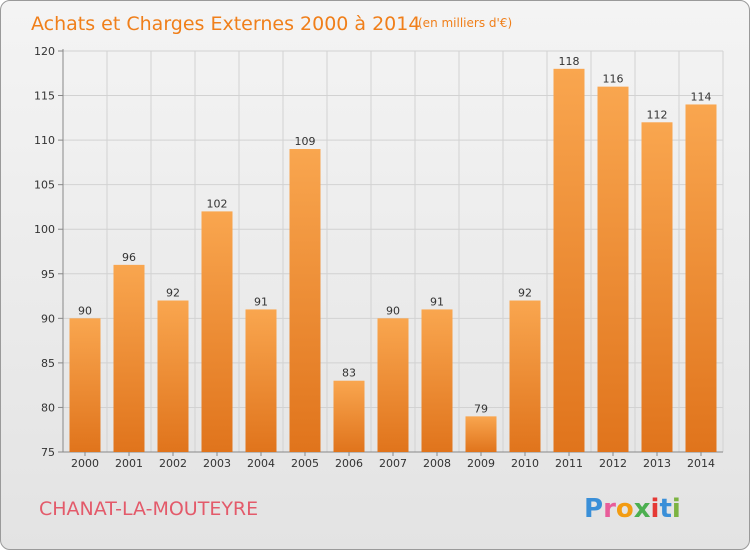  What do you see at coordinates (129, 257) in the screenshot?
I see `value-label-2001: 96` at bounding box center [129, 257].